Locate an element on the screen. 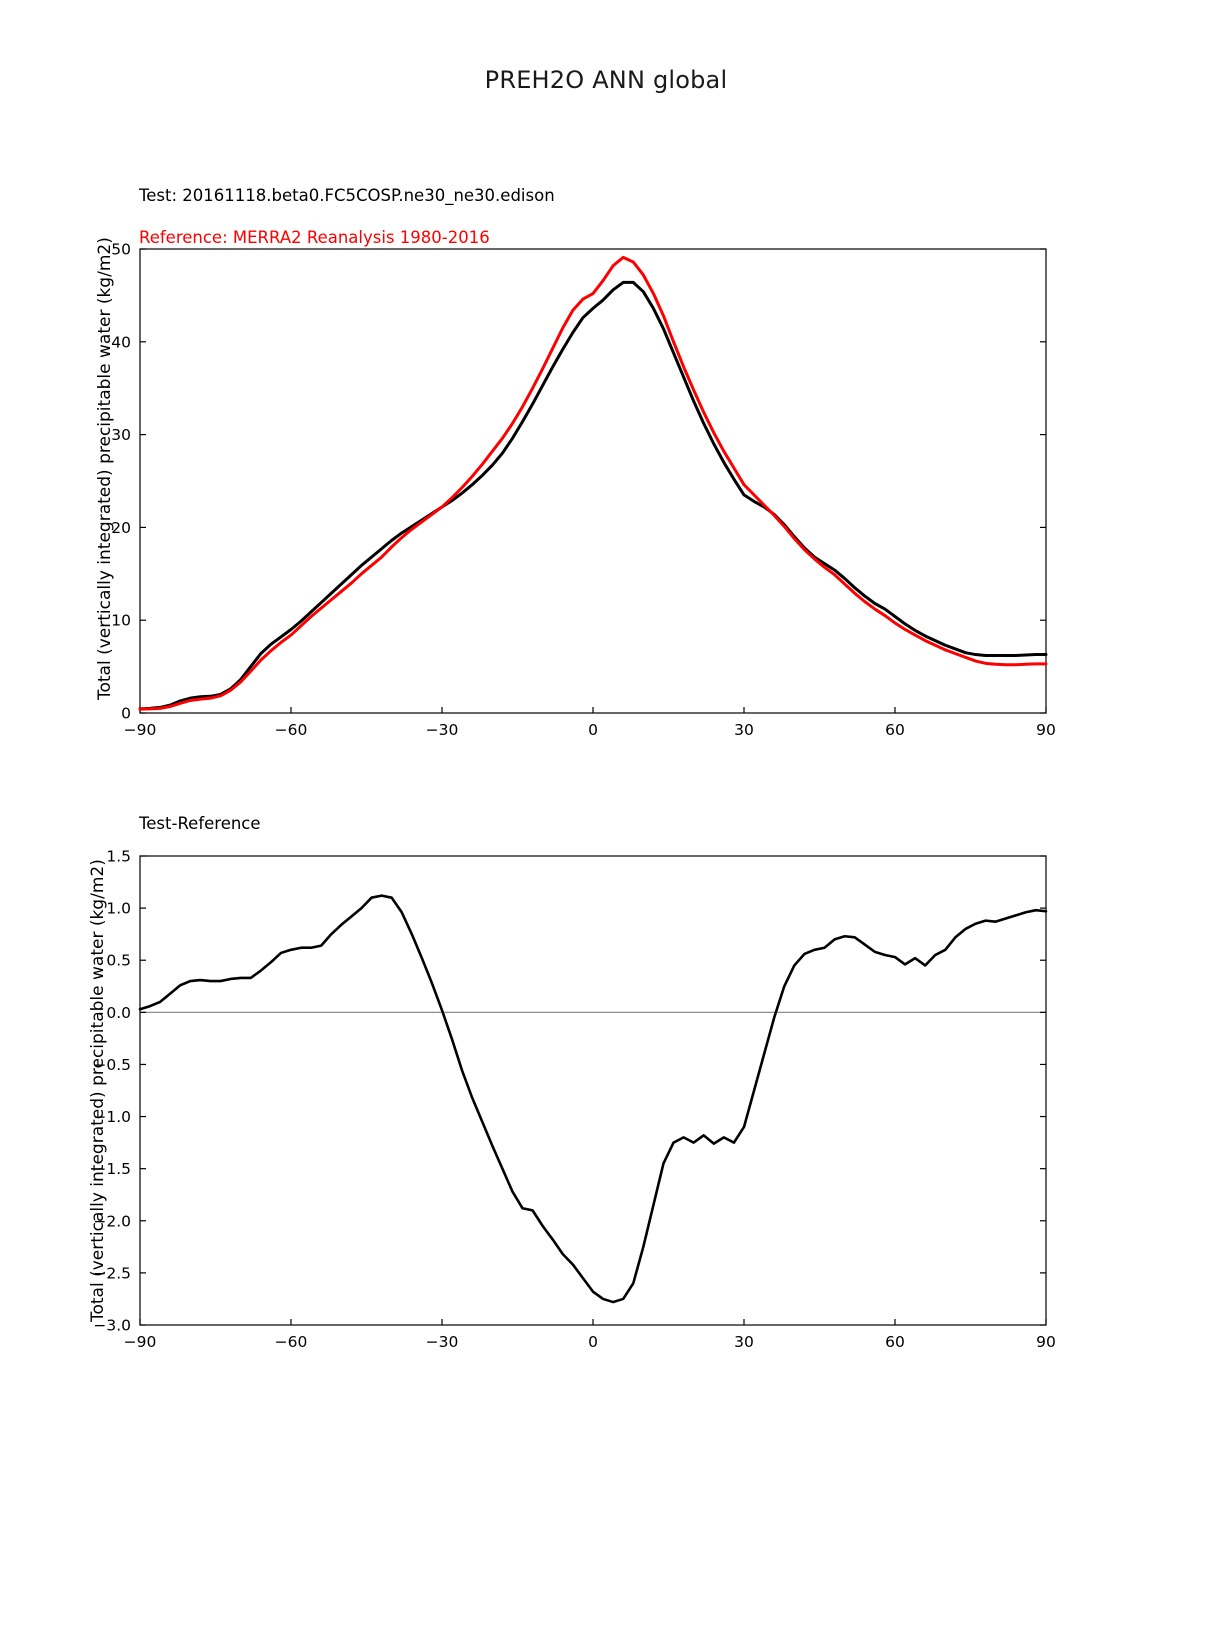 The height and width of the screenshot is (1628, 1212). y-tick-label: 0.0 is located at coordinates (118, 1013).